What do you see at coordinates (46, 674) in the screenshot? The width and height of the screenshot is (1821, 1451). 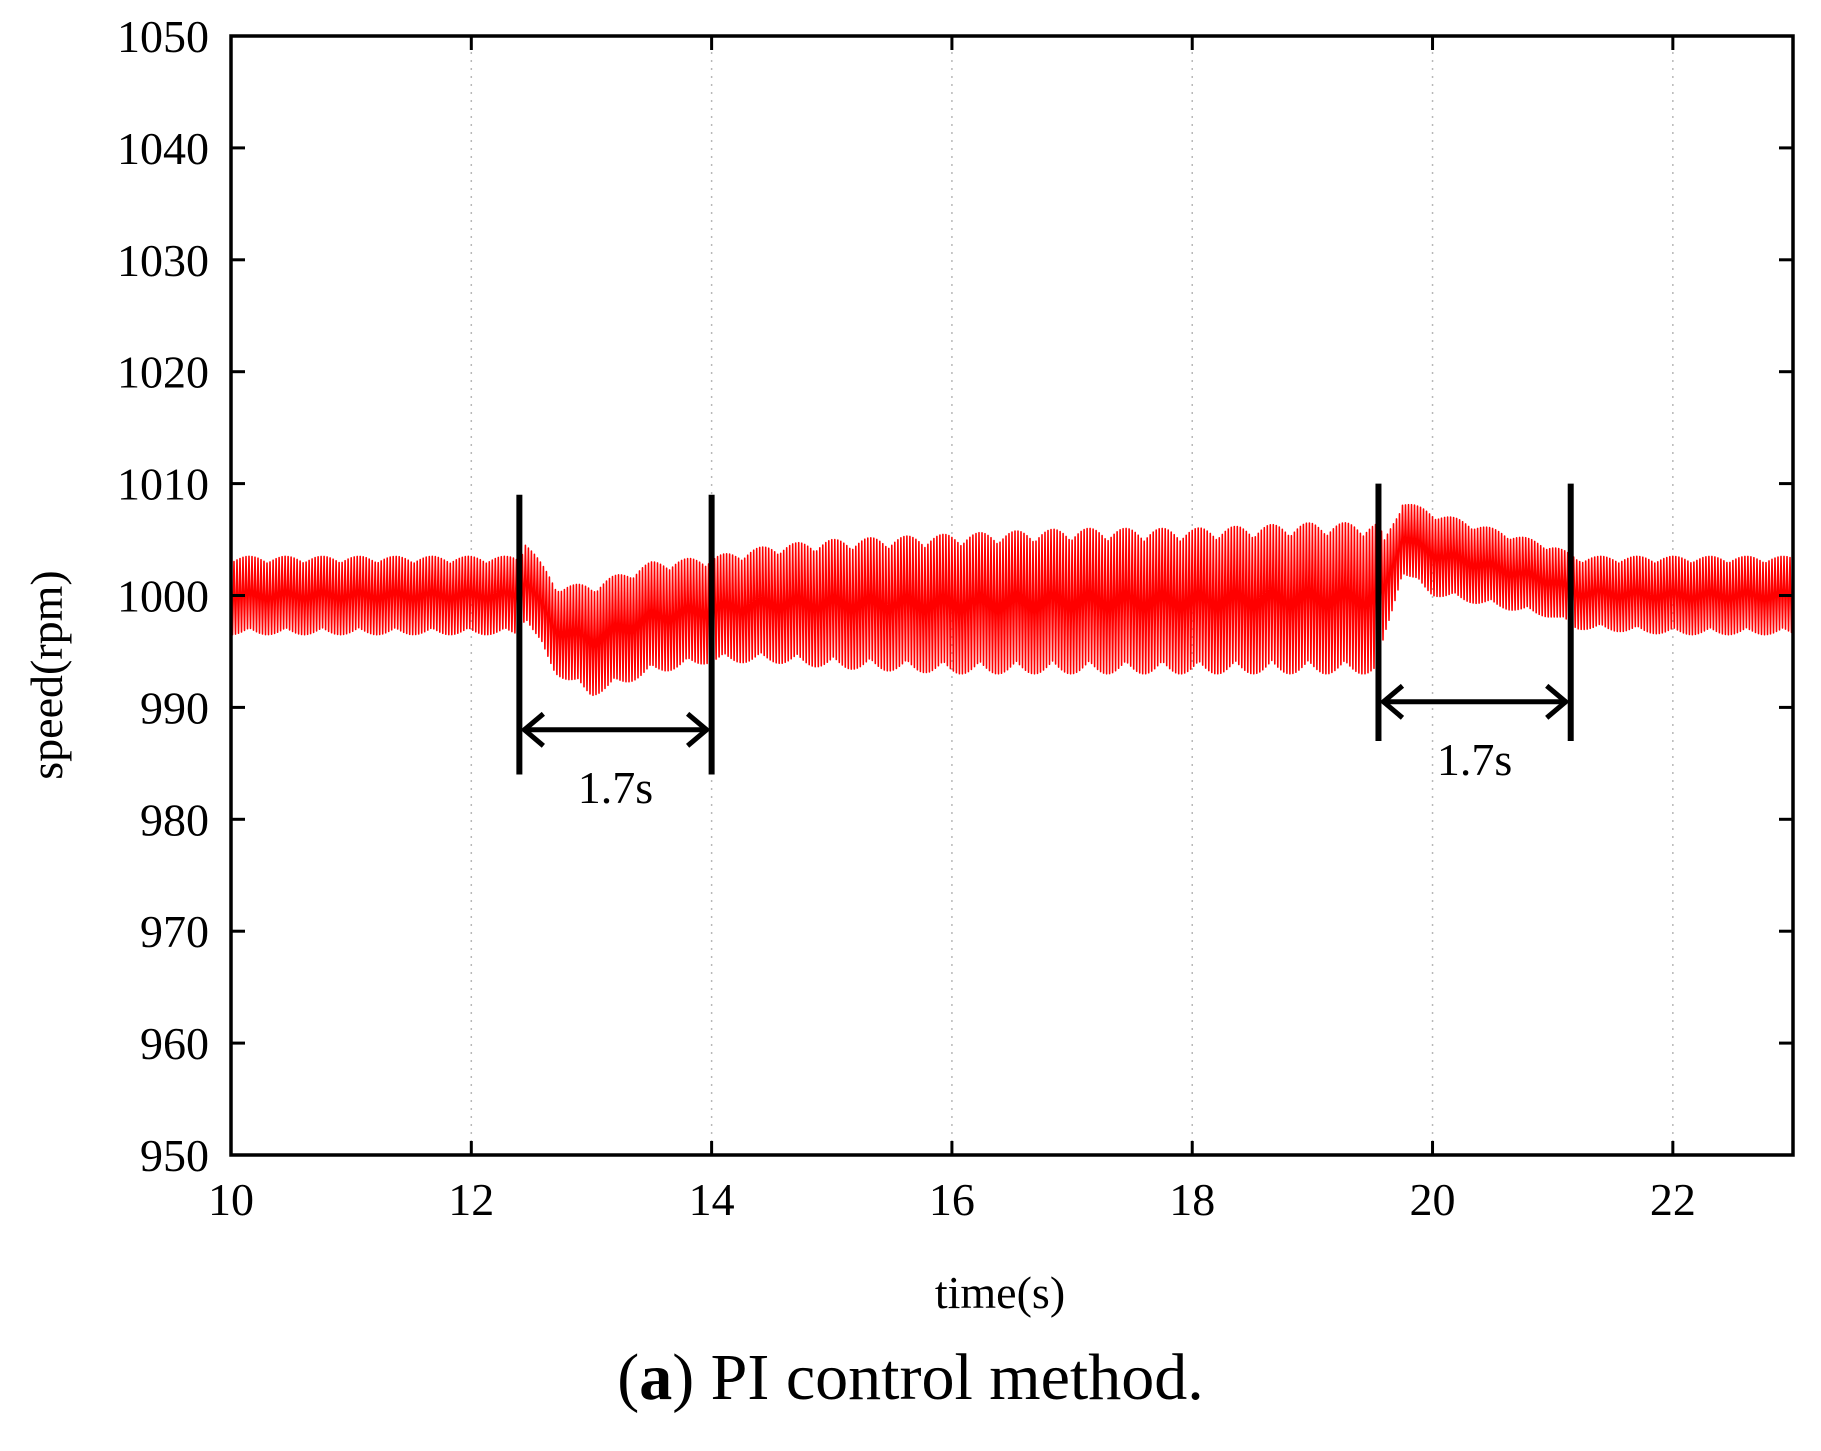 I see `y-axis-label: speed(rpm)` at bounding box center [46, 674].